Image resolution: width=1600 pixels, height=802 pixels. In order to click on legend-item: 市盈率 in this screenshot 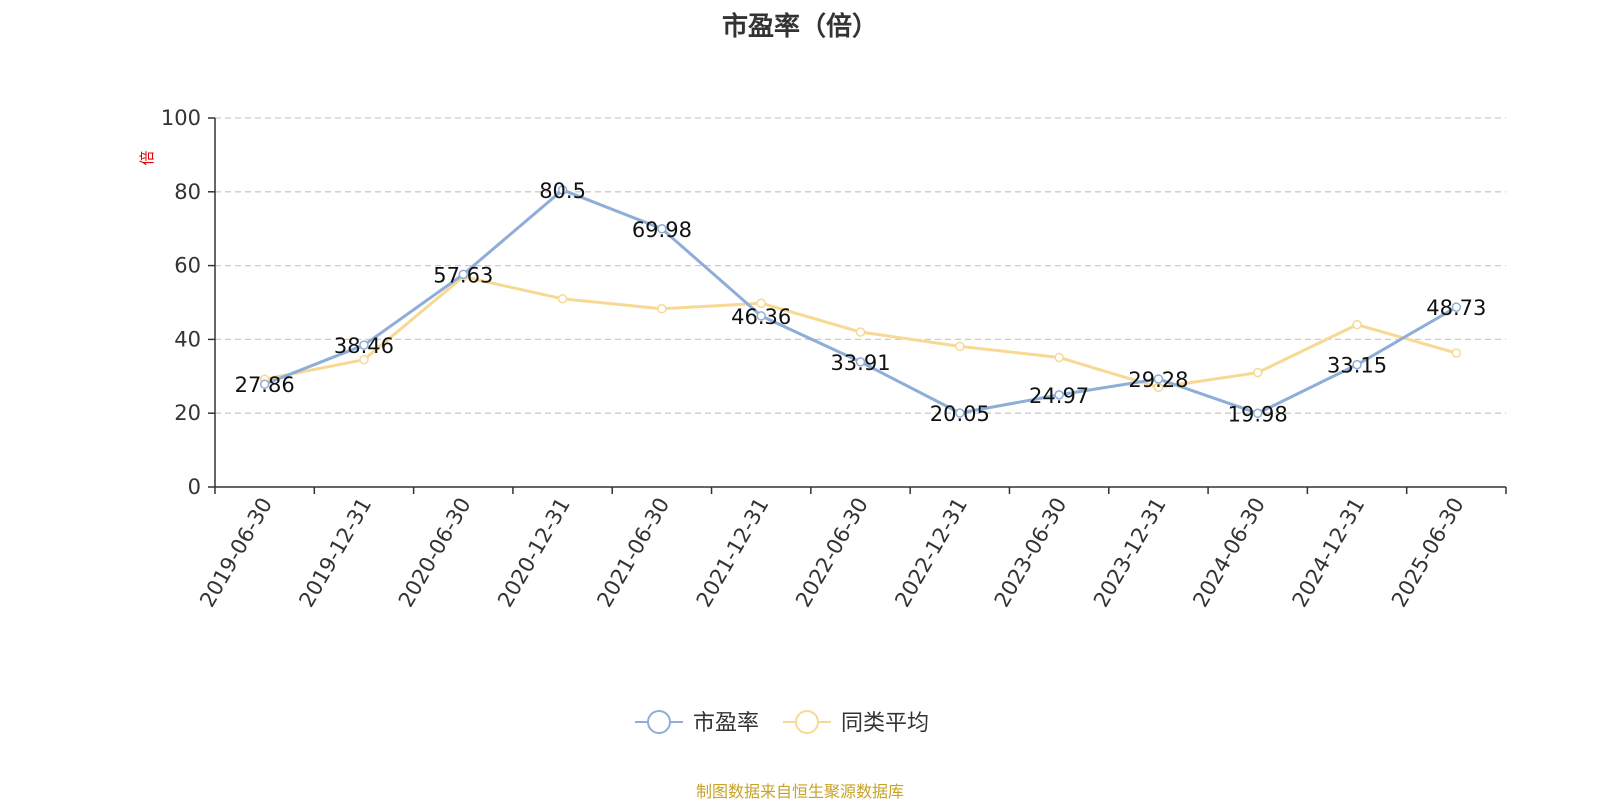, I will do `click(697, 723)`.